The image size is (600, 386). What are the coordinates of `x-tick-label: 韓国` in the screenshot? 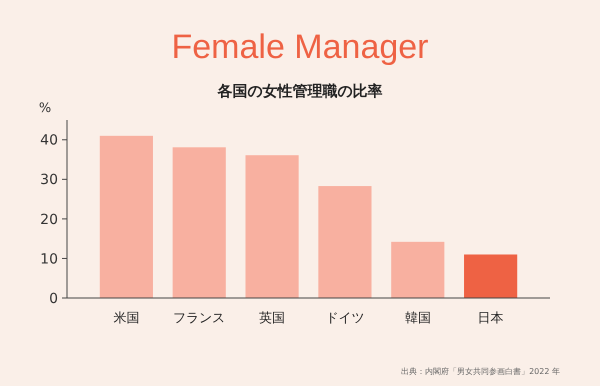 It's located at (417, 318).